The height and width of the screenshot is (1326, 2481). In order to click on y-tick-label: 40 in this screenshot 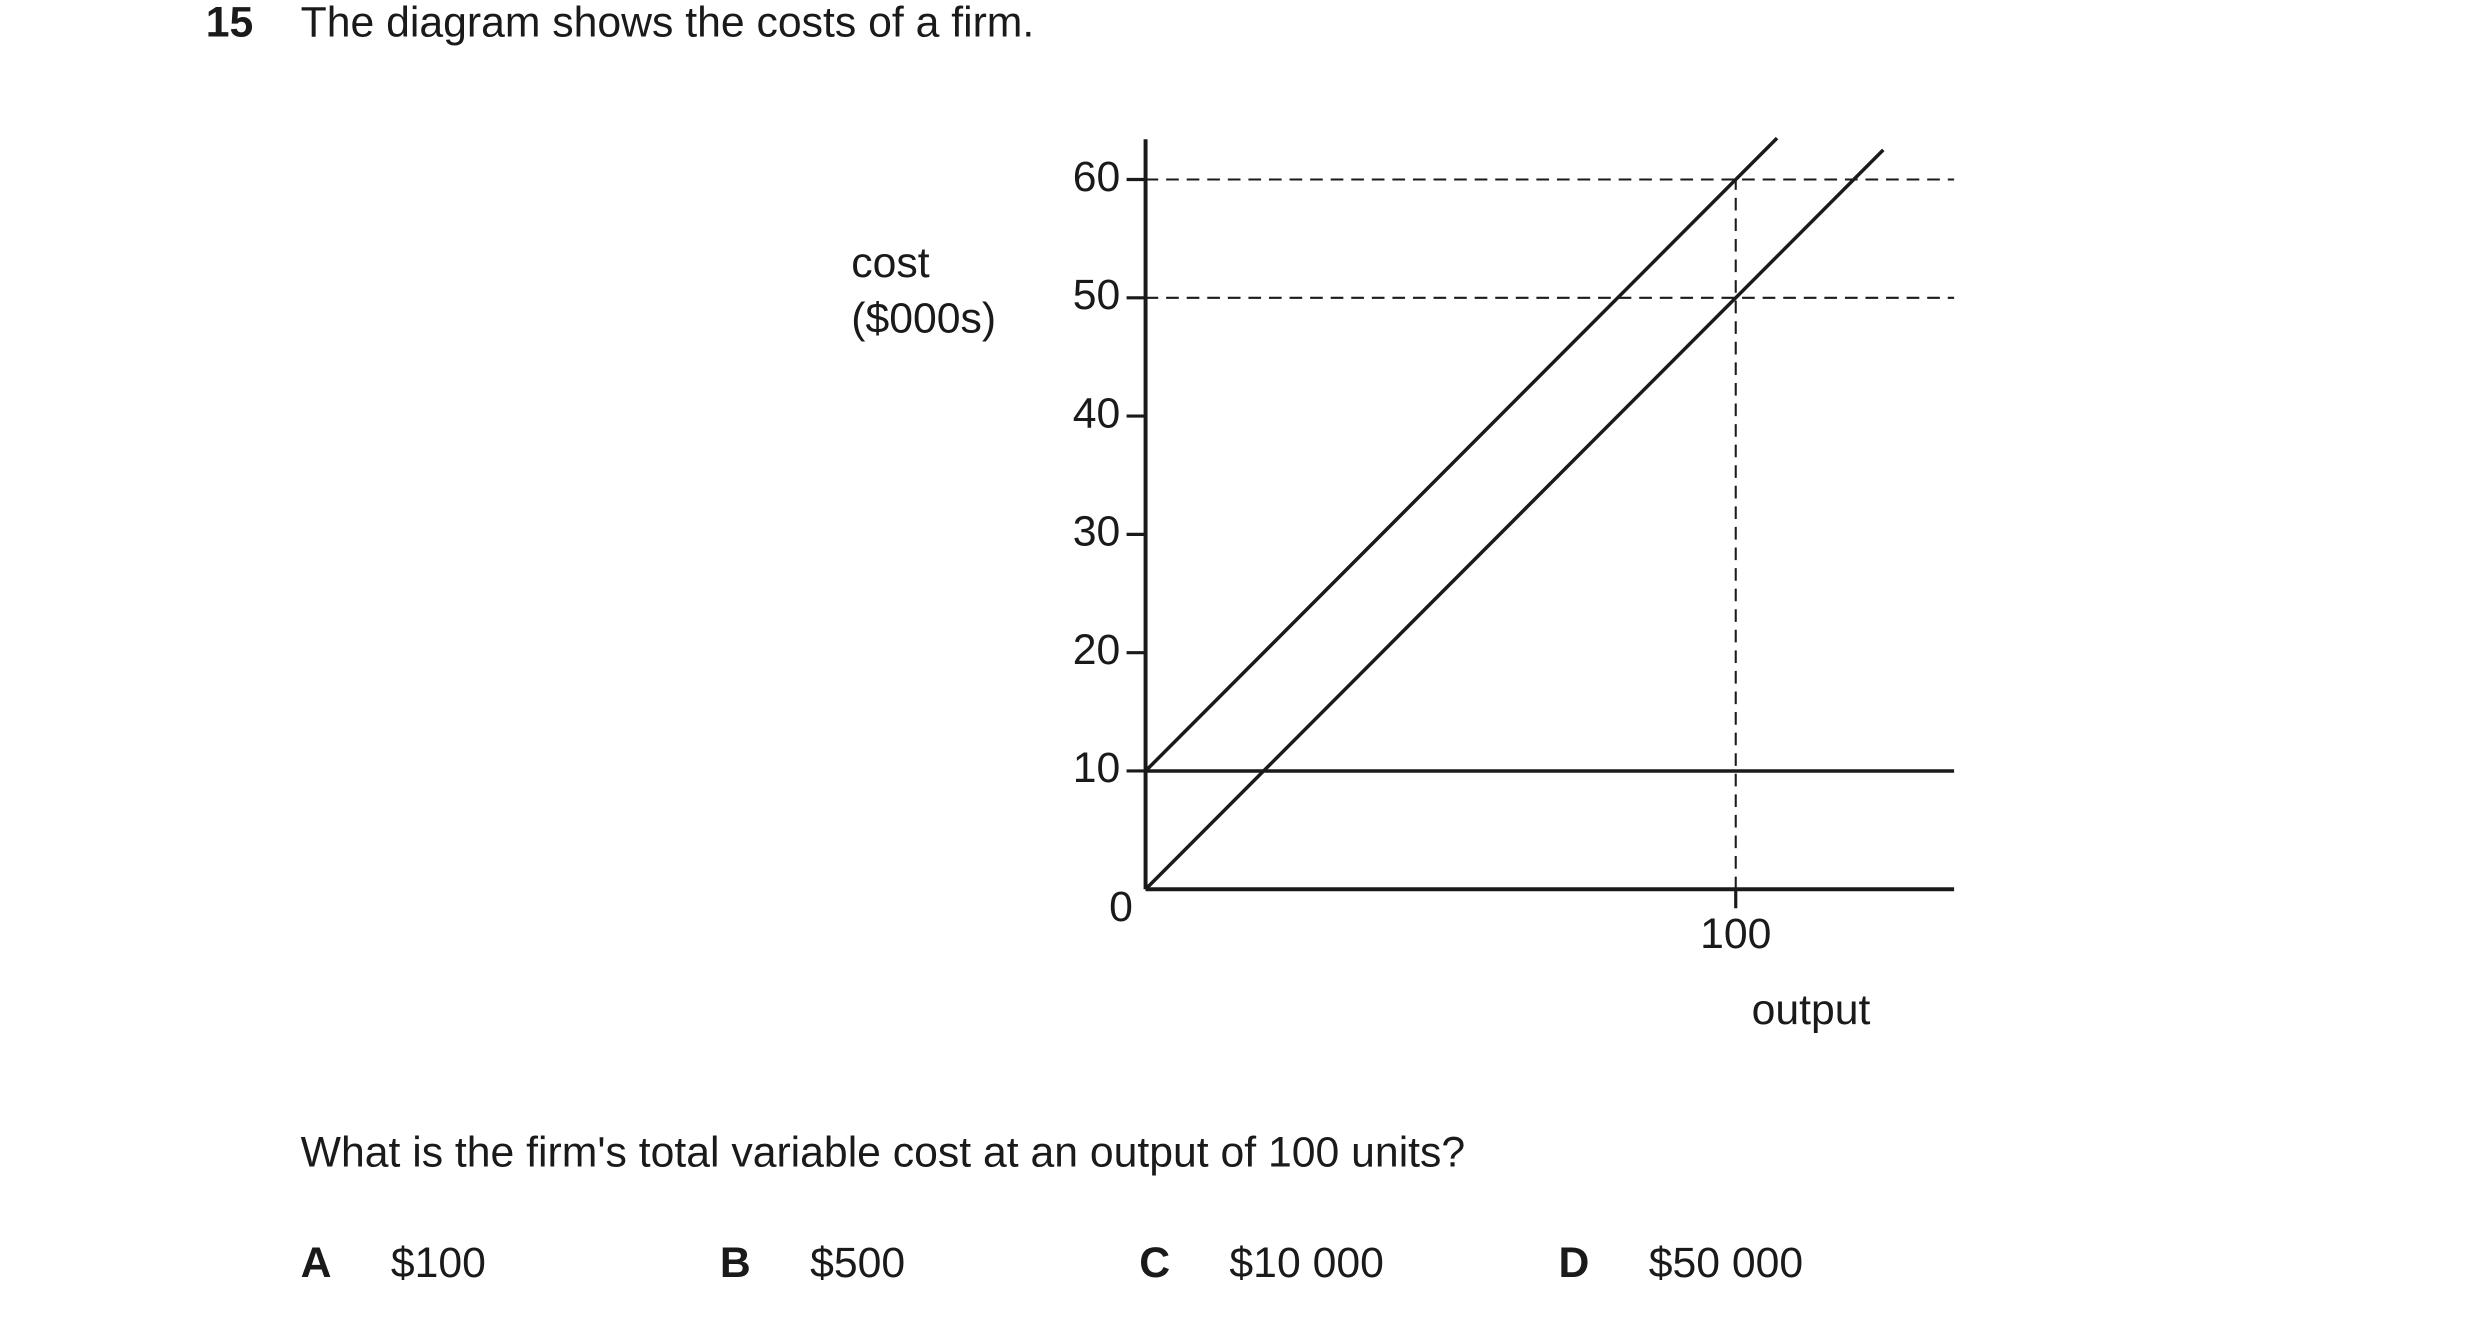, I will do `click(1097, 413)`.